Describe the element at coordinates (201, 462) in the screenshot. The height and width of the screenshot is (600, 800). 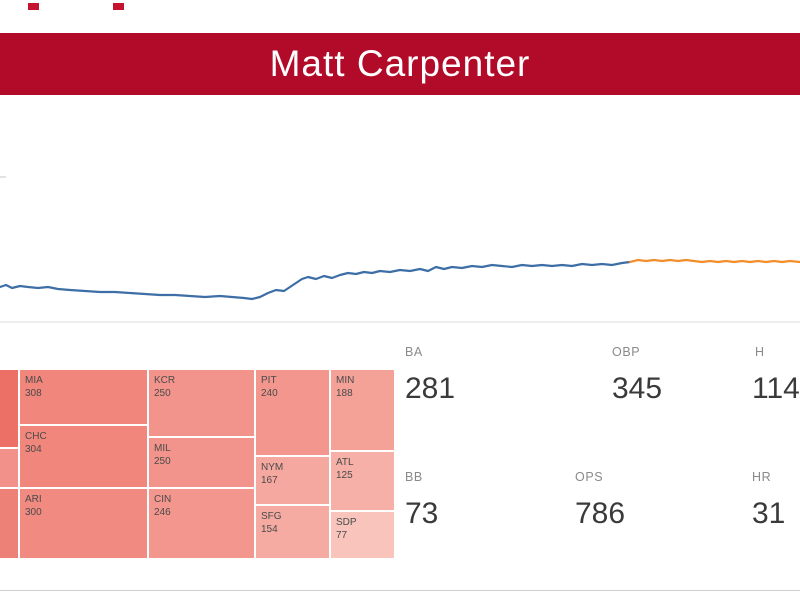
I see `treemap-cell-mil: MIL 250` at that location.